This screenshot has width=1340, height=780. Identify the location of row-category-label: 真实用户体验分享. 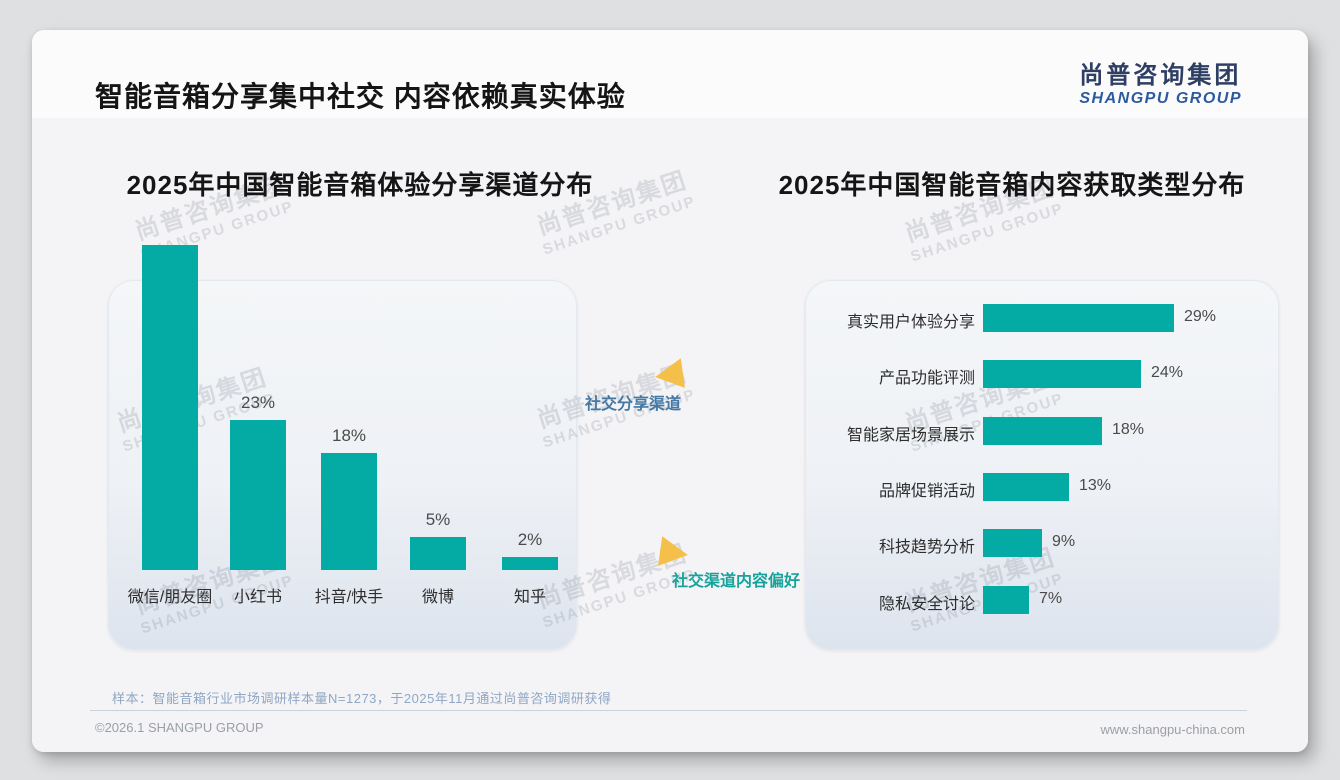
(910, 322).